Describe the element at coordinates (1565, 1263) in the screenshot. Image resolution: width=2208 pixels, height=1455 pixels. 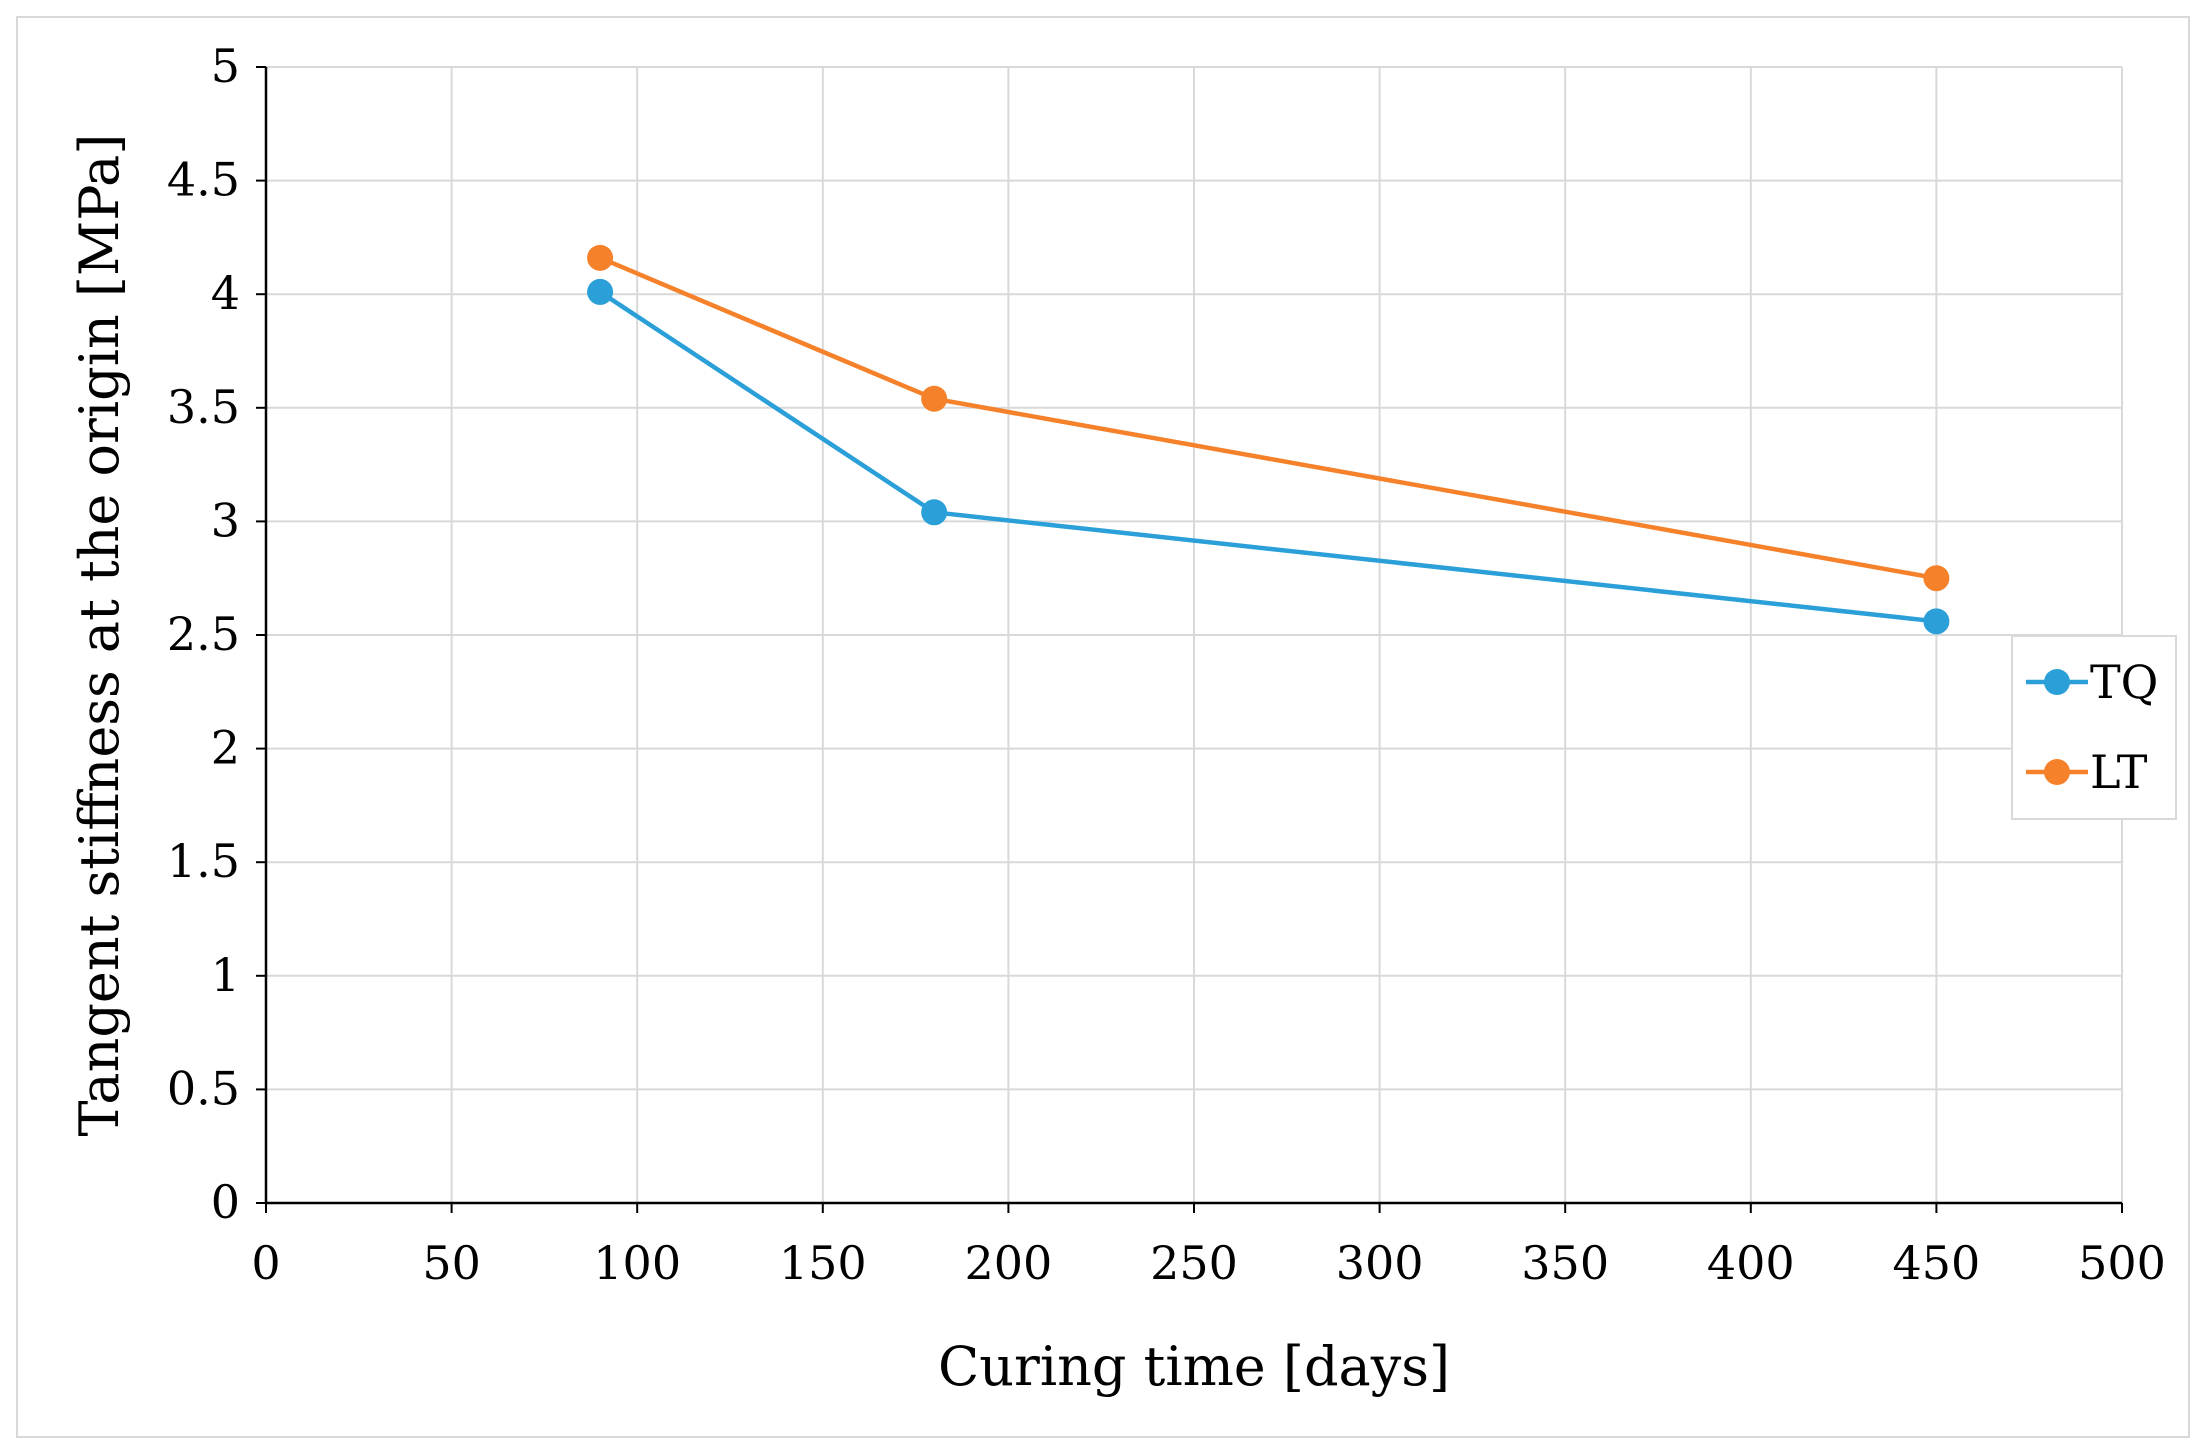
I see `x-tick-label: 350` at that location.